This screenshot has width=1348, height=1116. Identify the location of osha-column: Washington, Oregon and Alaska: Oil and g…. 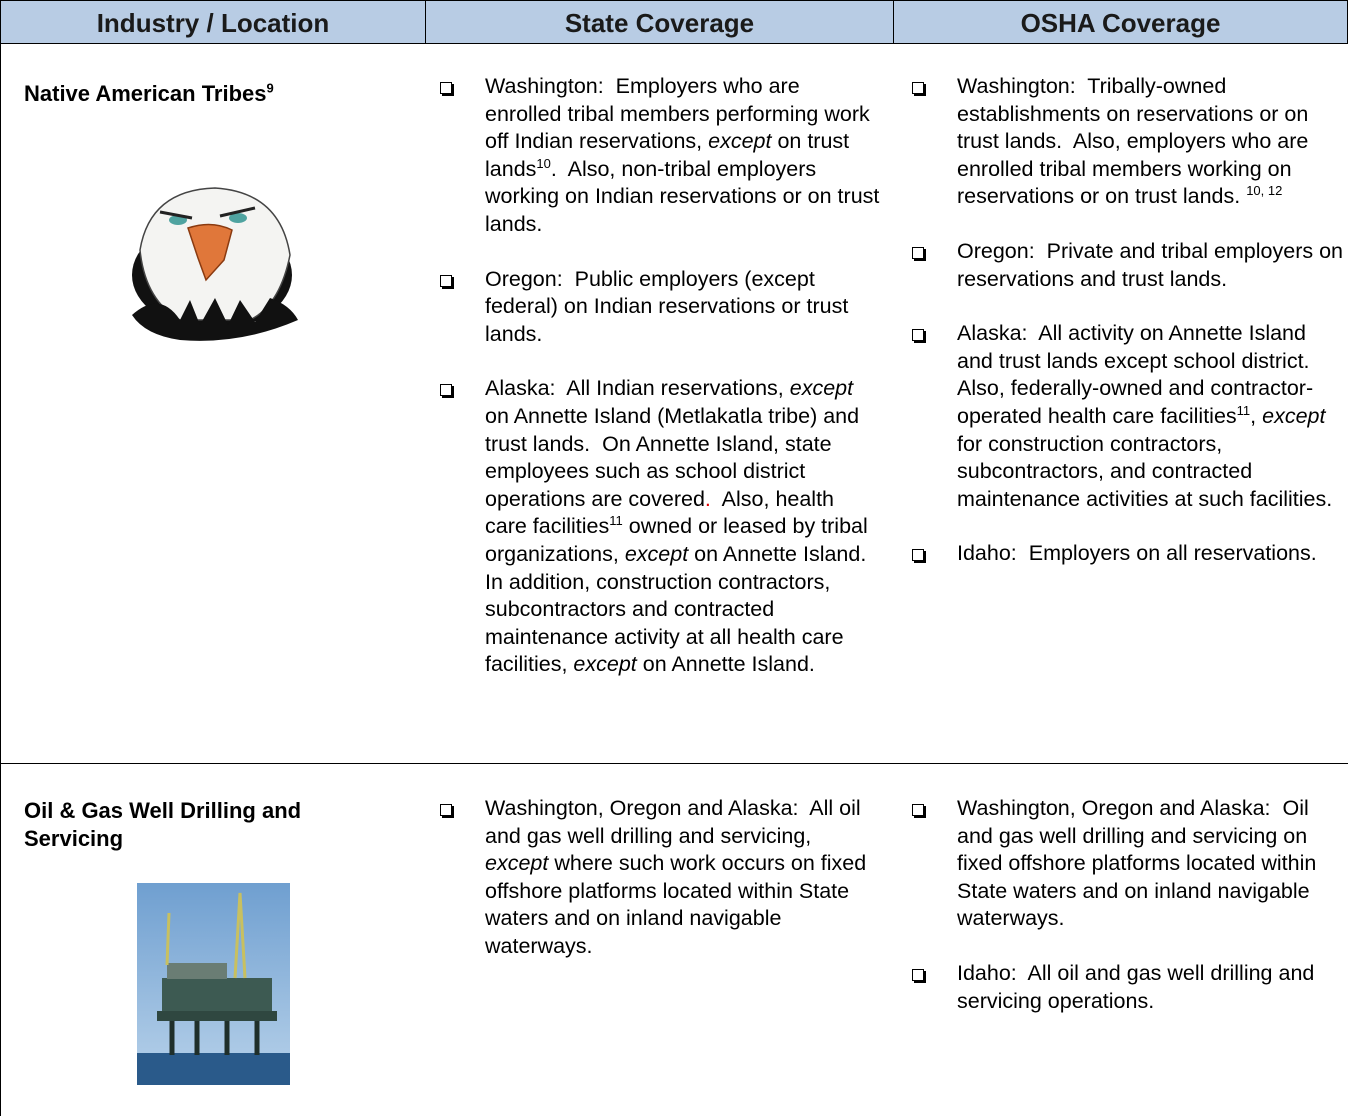
(1128, 918).